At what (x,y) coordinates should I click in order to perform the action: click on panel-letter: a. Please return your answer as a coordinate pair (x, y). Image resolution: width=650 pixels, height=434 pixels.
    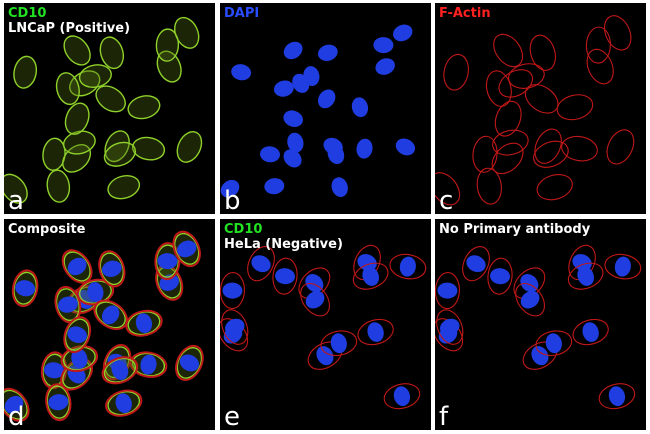
    Looking at the image, I should click on (16, 200).